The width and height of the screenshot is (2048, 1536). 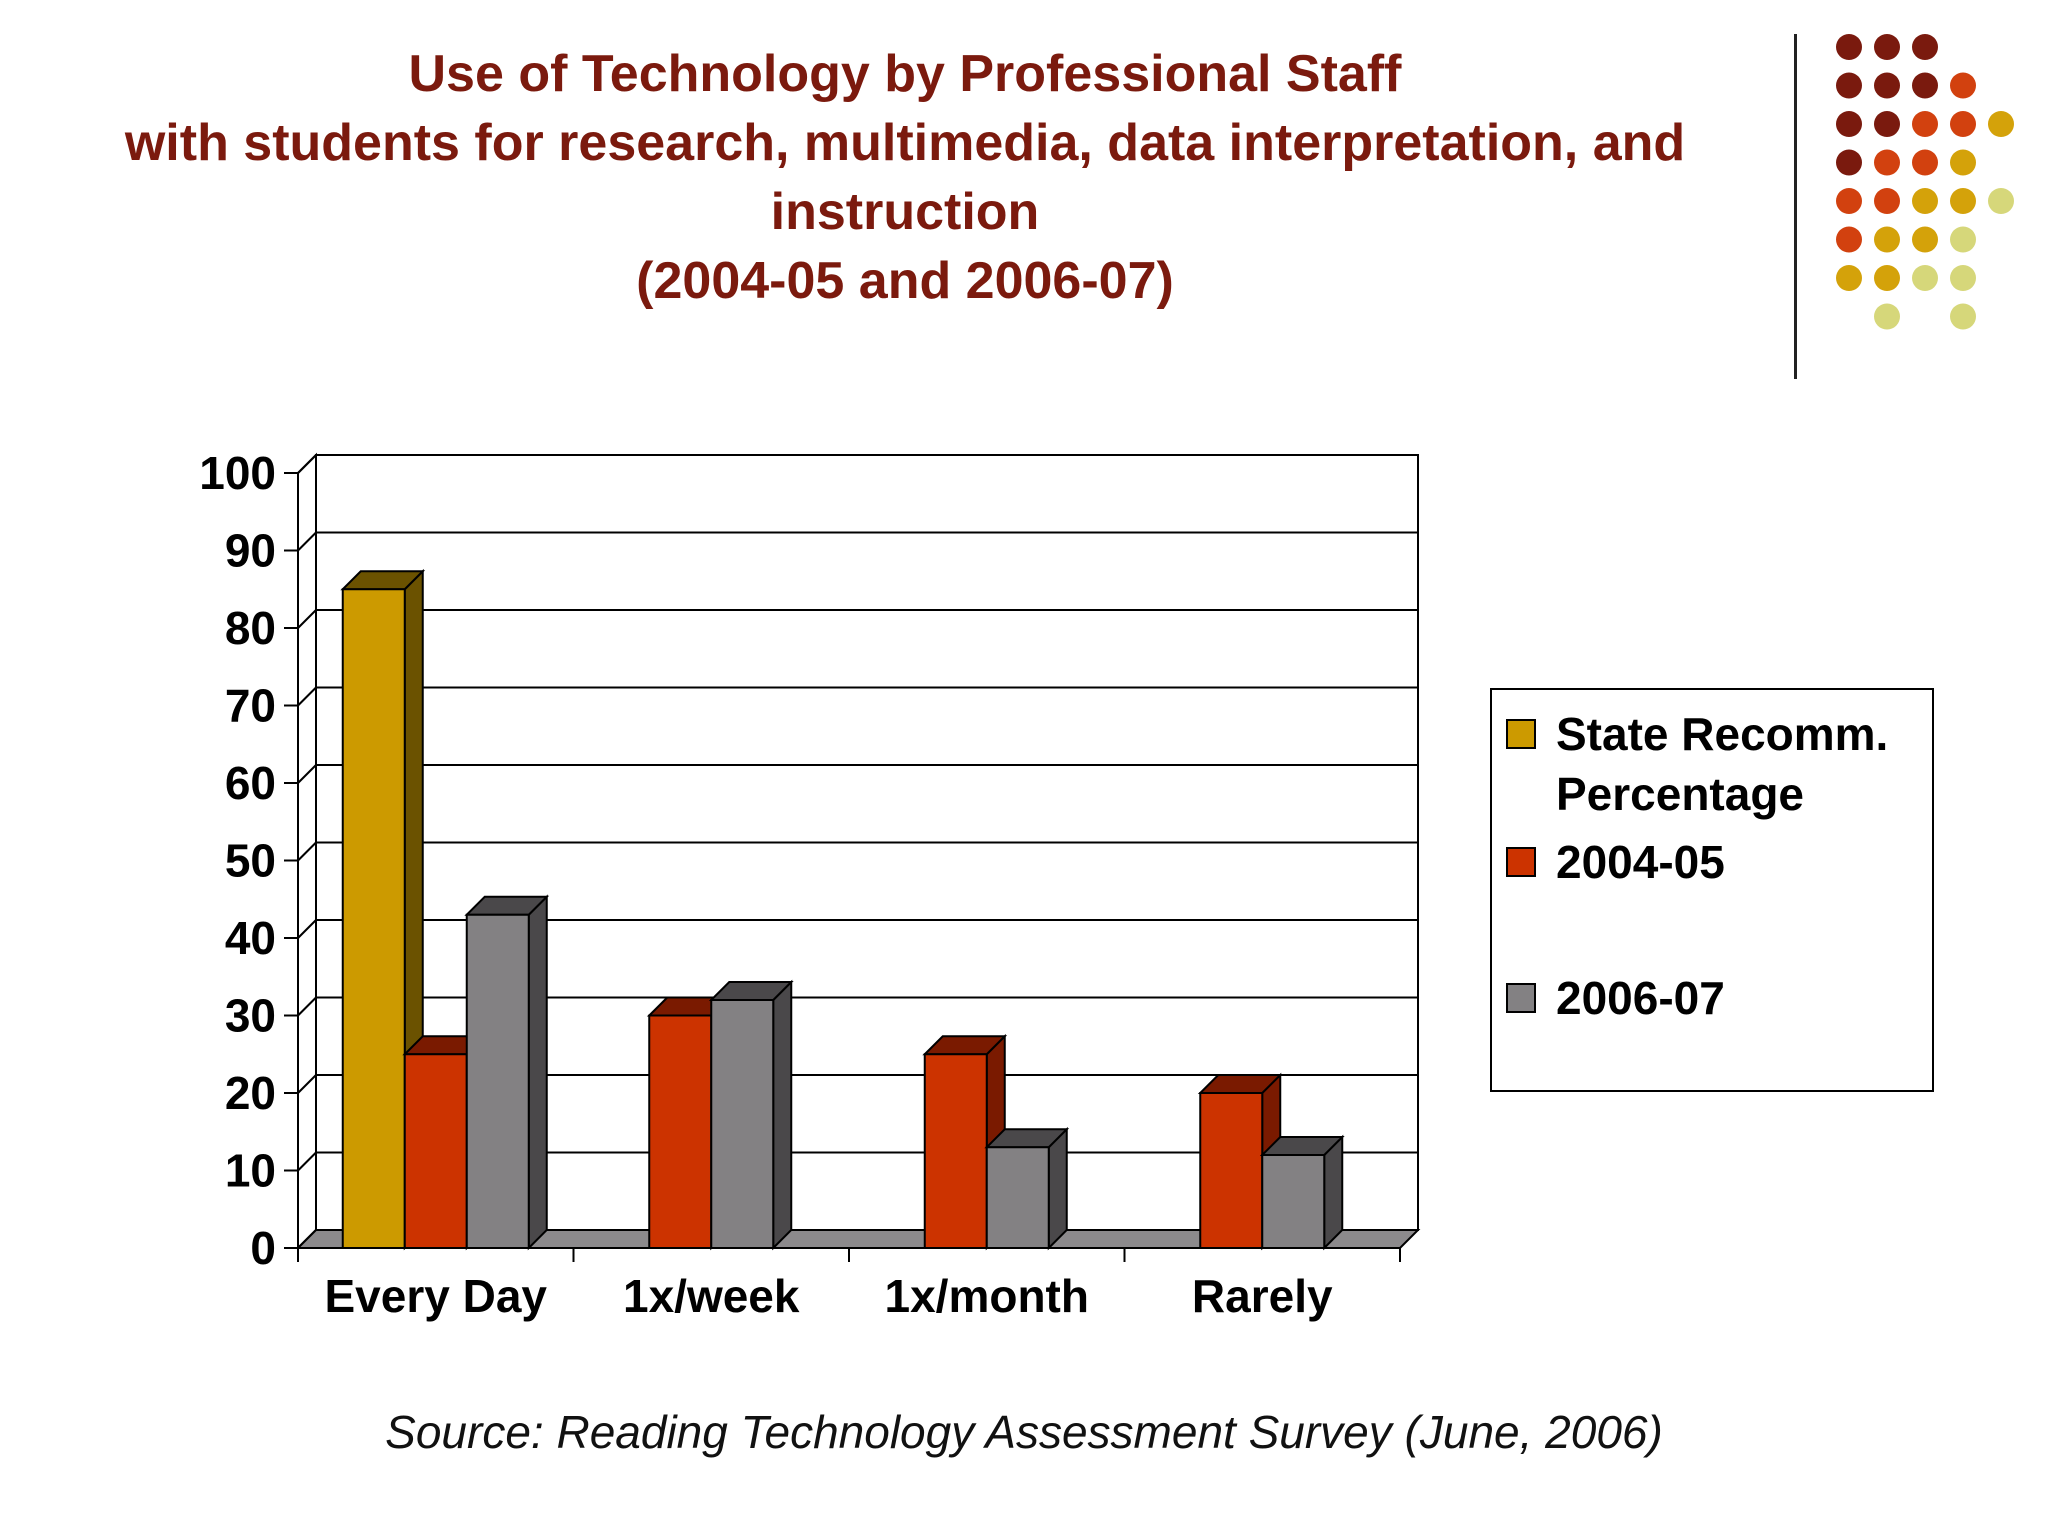 I want to click on legend-label: 2006-07, so click(x=1640, y=998).